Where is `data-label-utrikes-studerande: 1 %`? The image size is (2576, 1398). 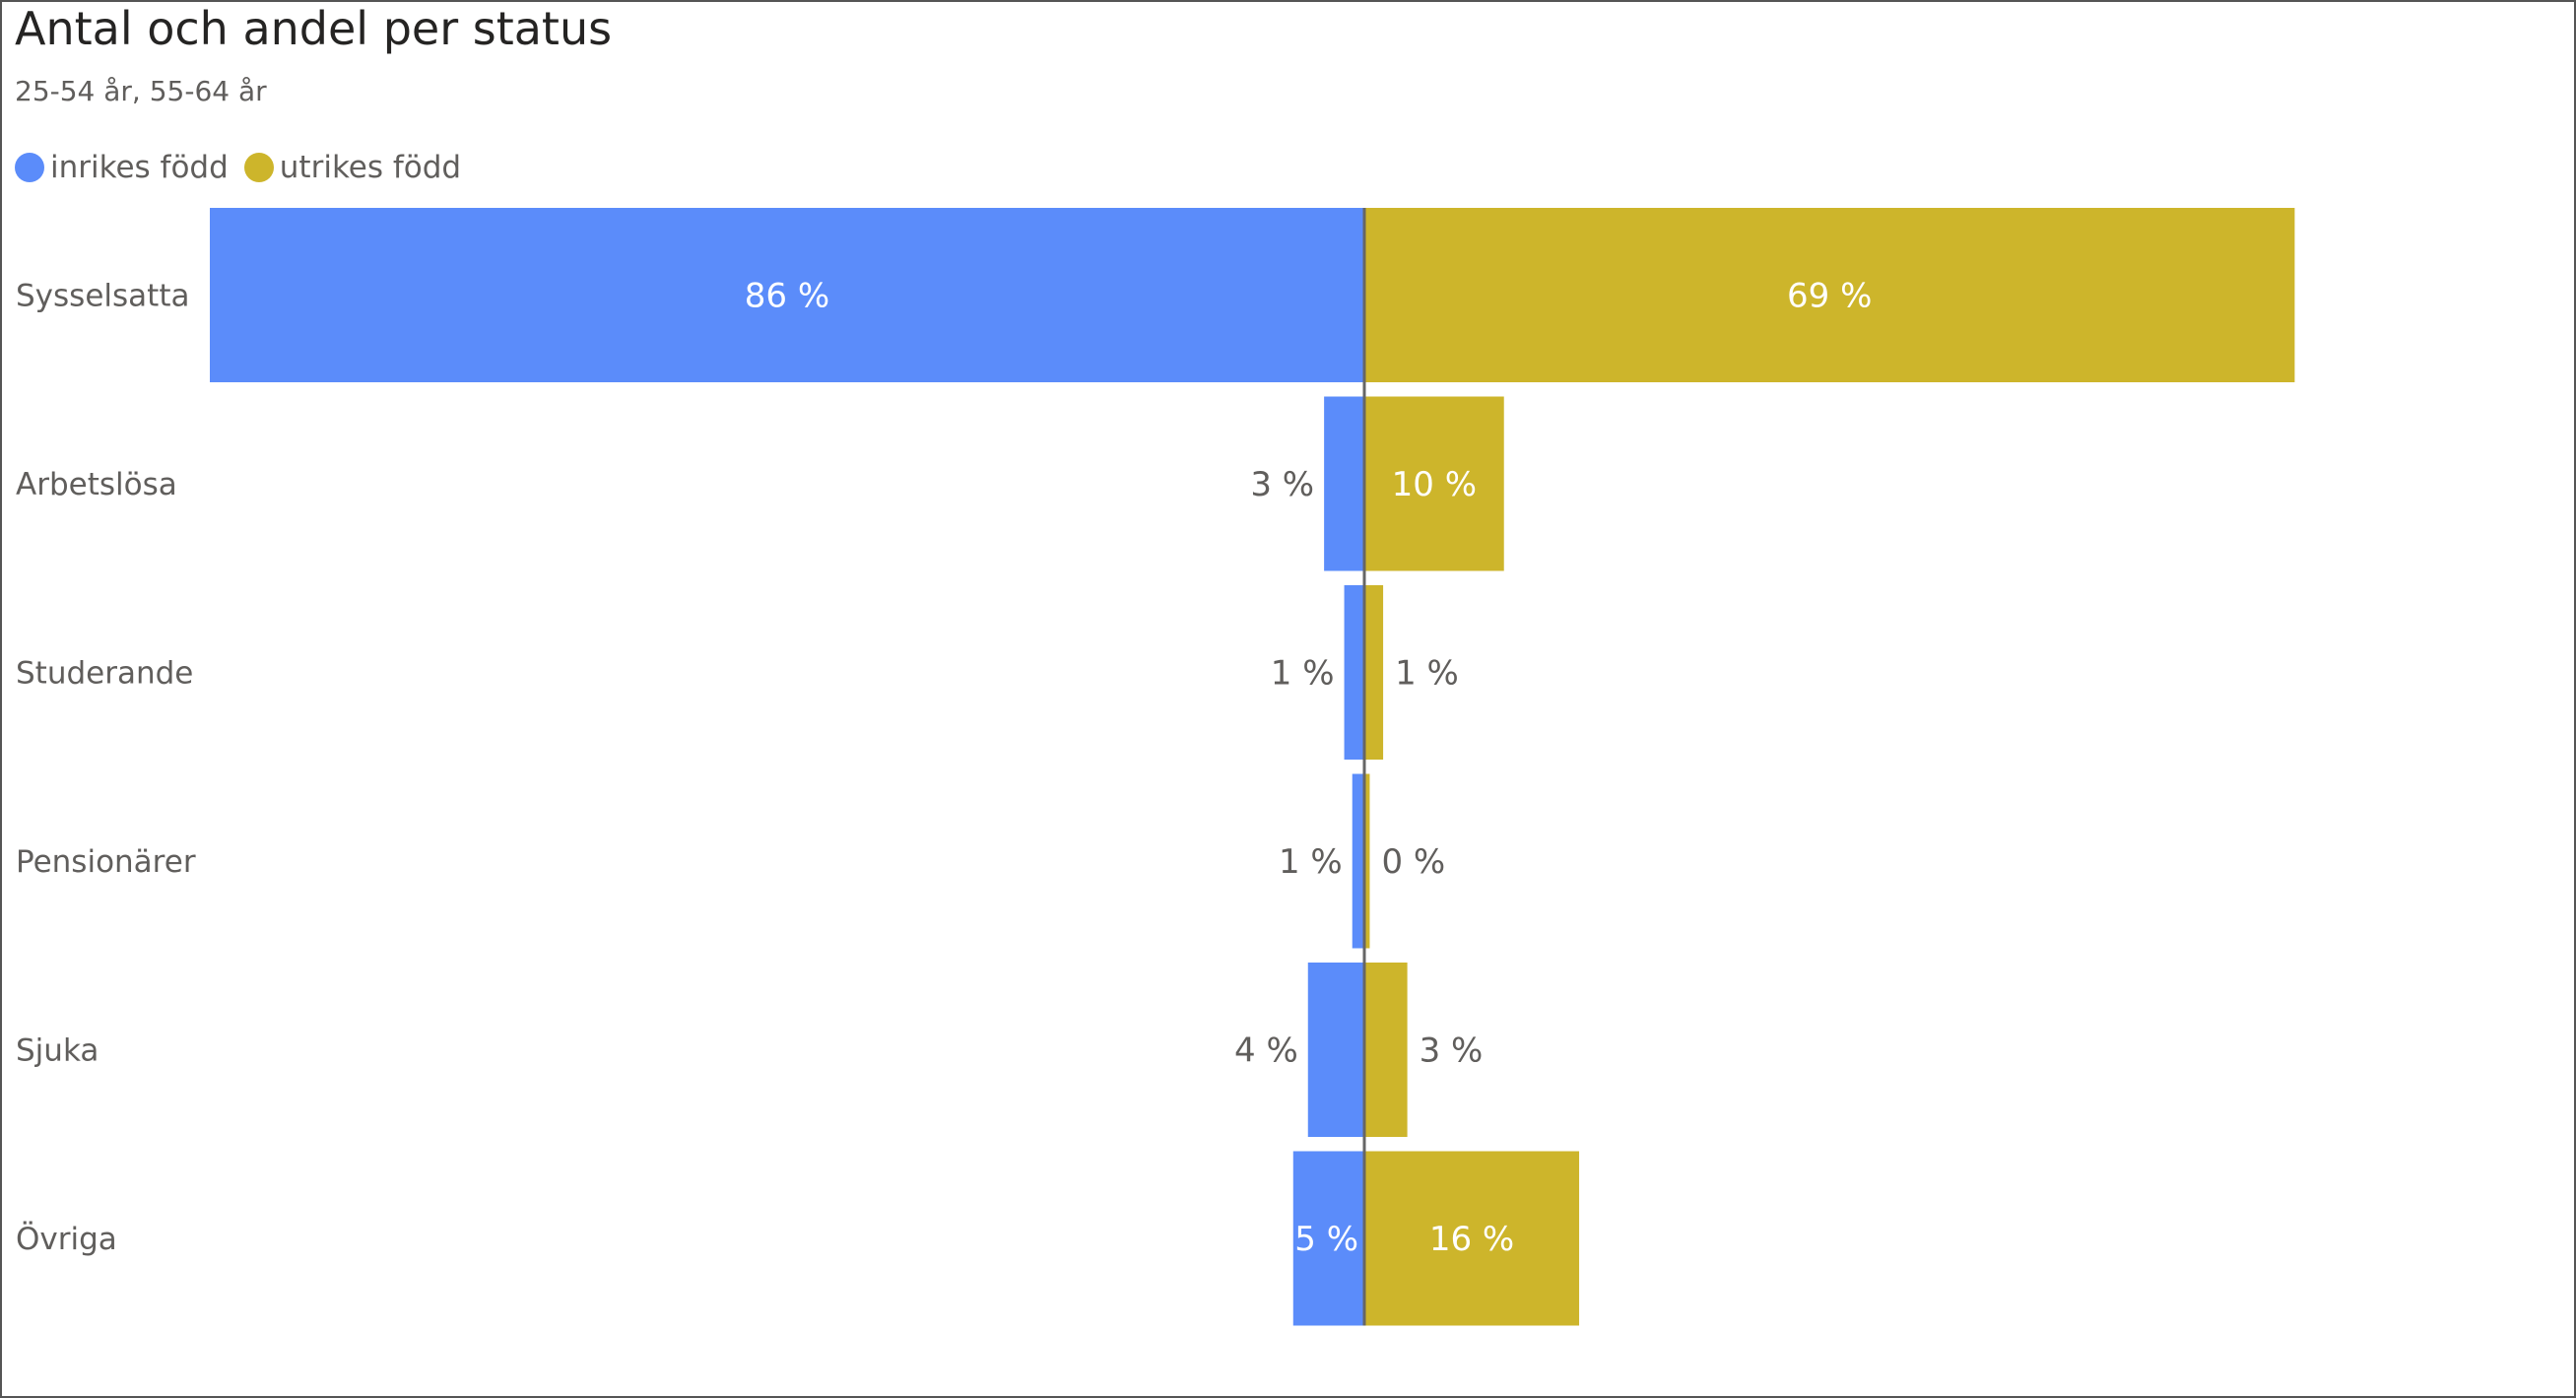
data-label-utrikes-studerande: 1 % is located at coordinates (1427, 674).